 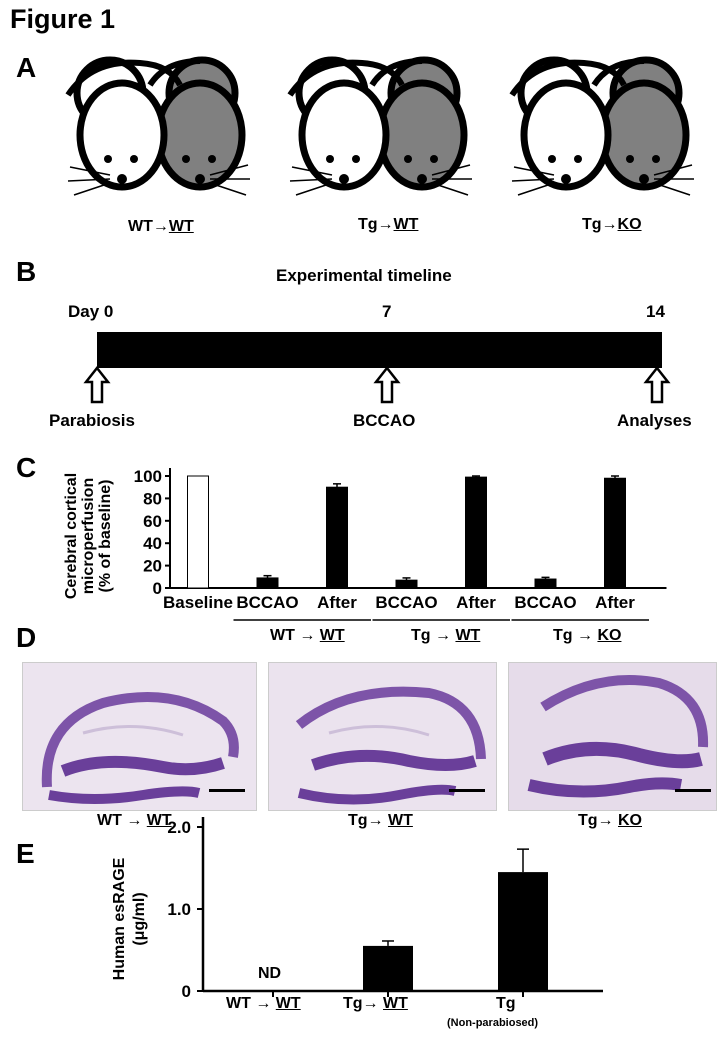 I want to click on arrow-day14, so click(x=657, y=385).